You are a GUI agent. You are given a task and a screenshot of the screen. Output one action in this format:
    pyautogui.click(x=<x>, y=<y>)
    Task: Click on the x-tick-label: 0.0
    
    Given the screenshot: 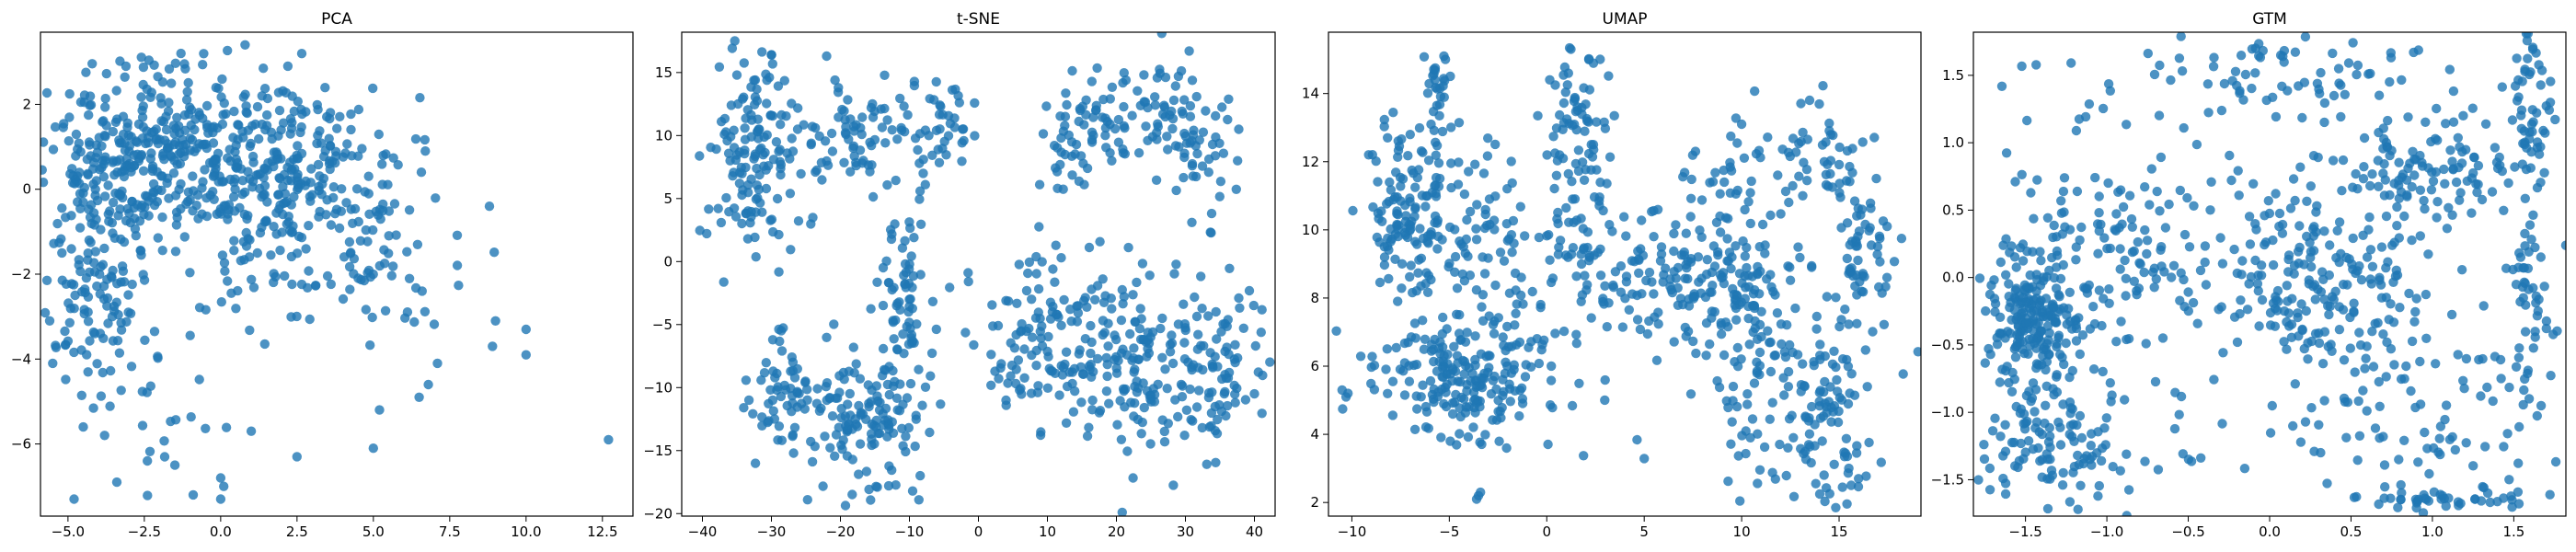 What is the action you would take?
    pyautogui.click(x=2270, y=531)
    